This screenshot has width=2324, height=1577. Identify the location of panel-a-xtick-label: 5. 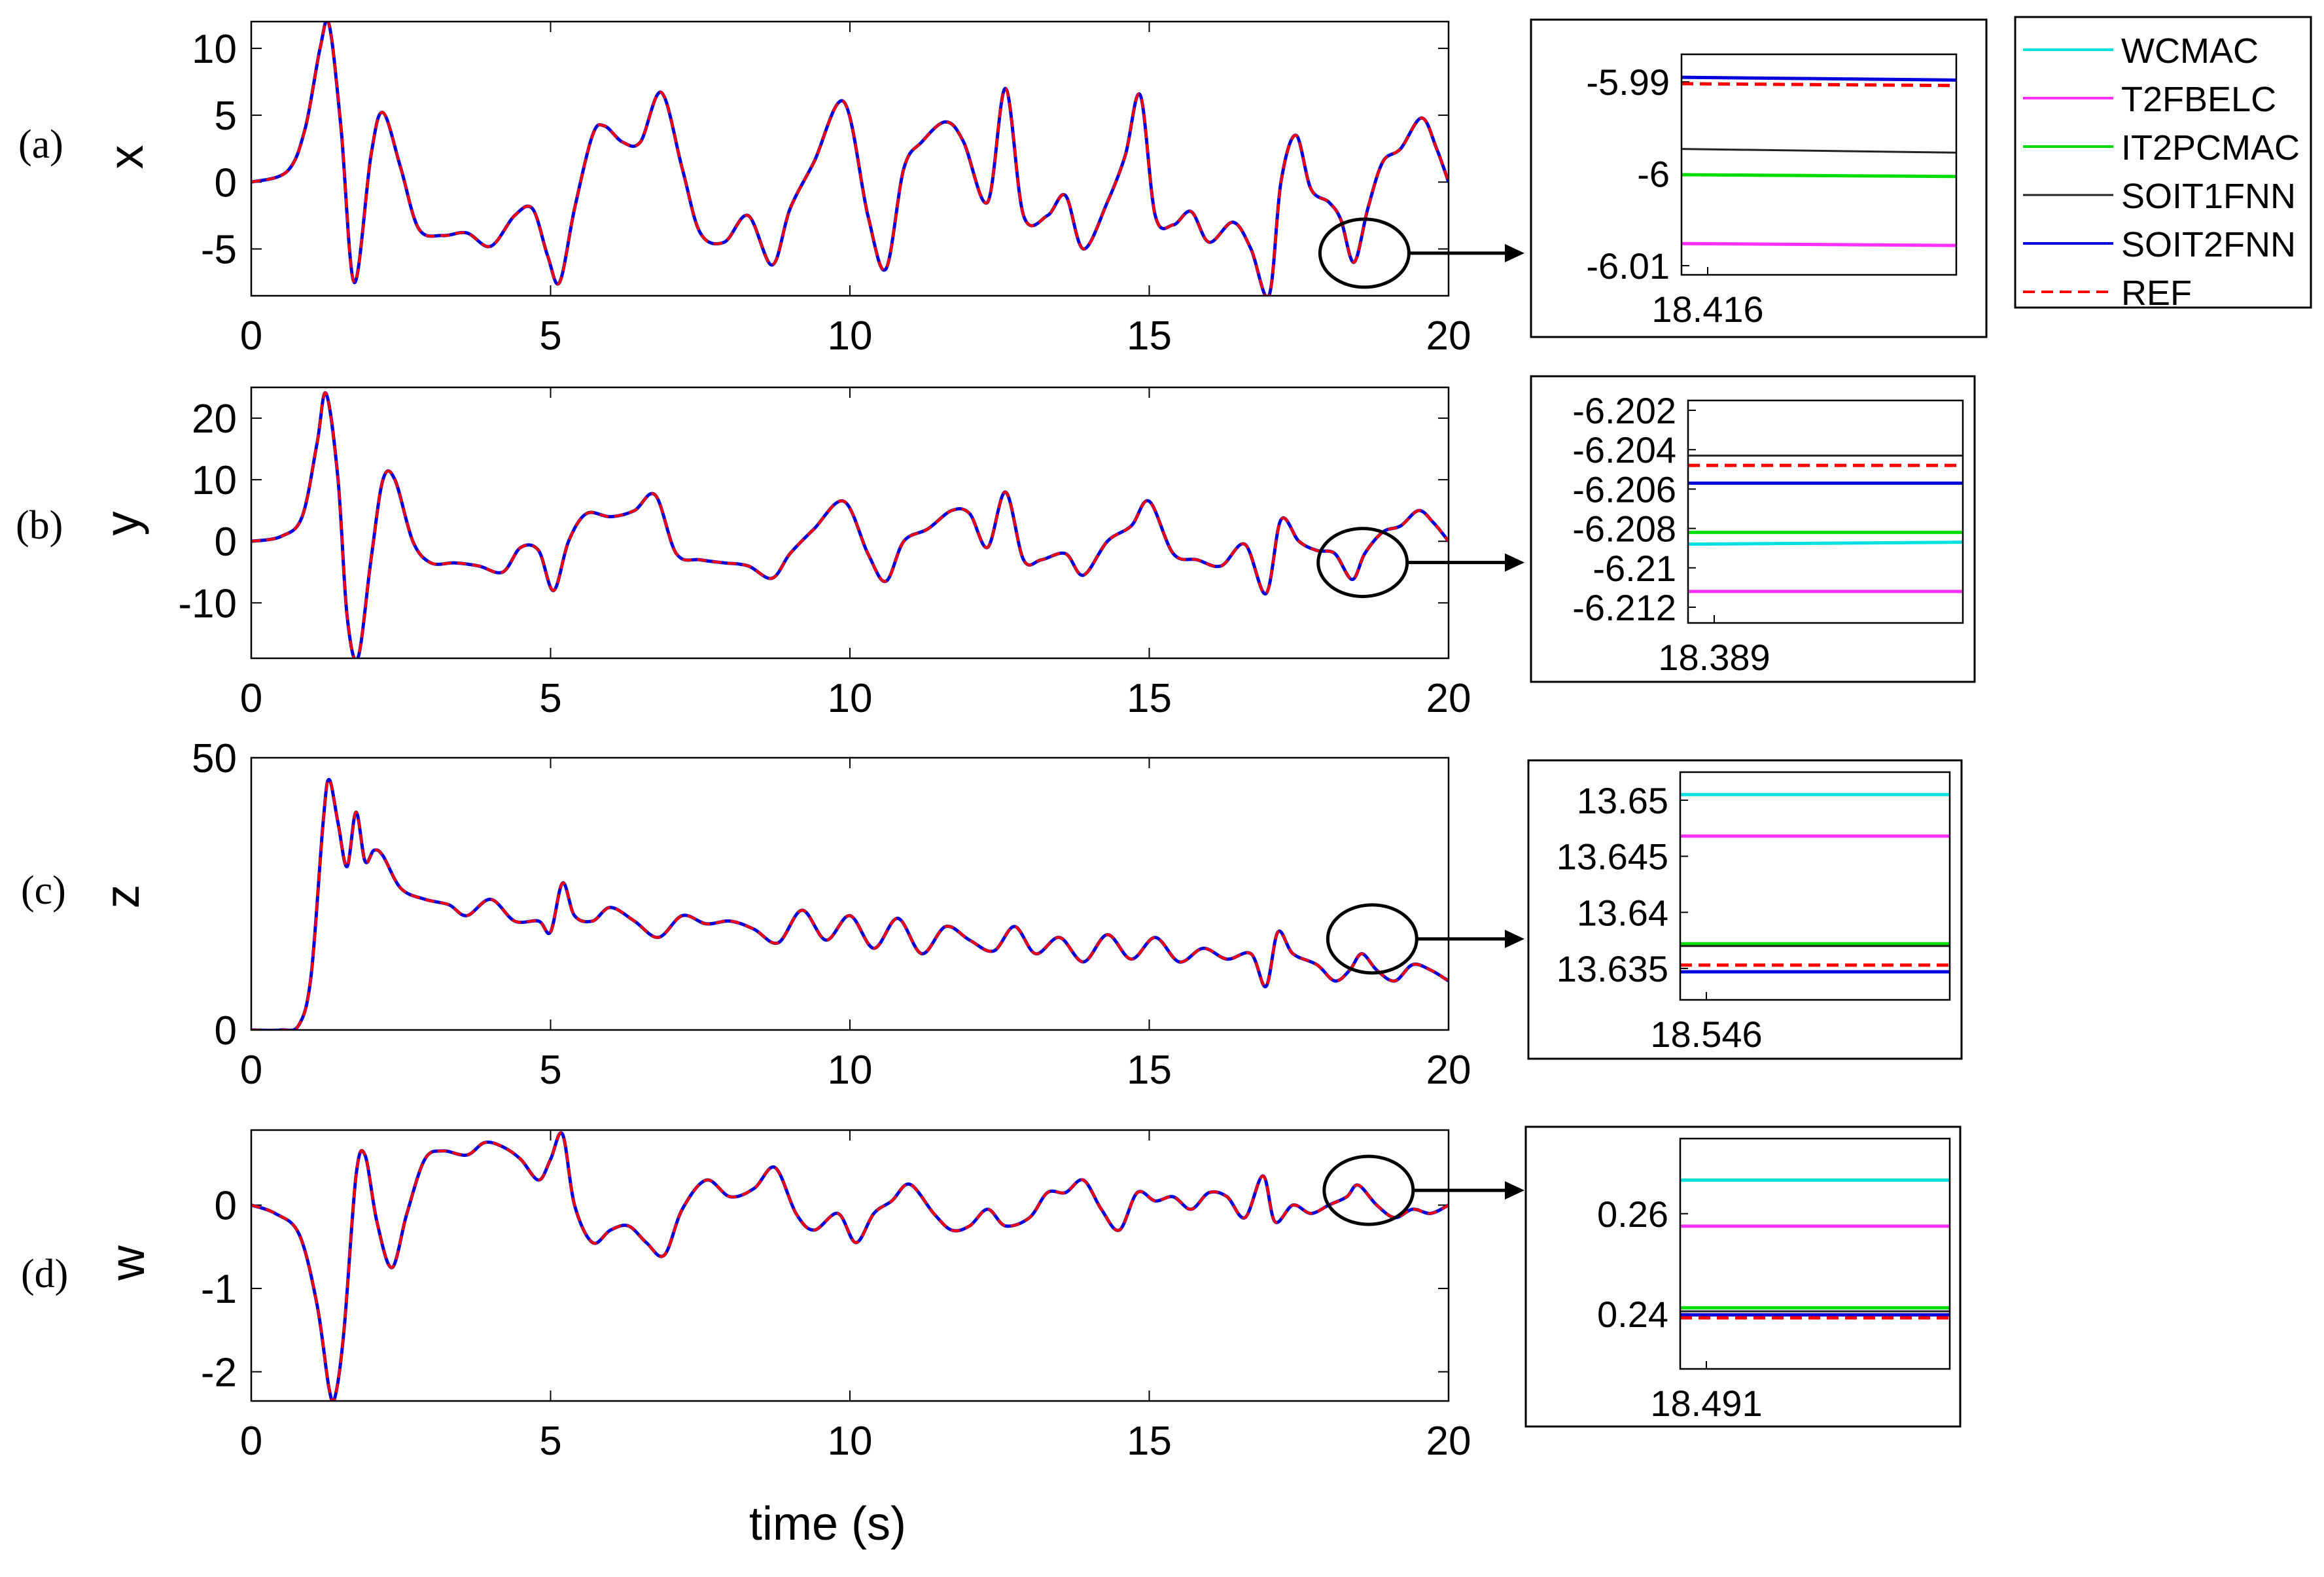
(550, 336).